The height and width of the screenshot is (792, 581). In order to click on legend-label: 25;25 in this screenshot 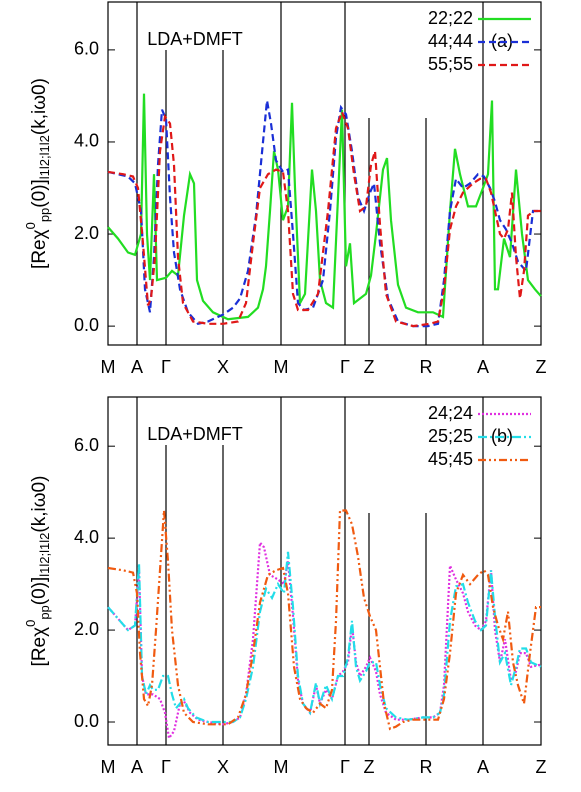, I will do `click(450, 436)`.